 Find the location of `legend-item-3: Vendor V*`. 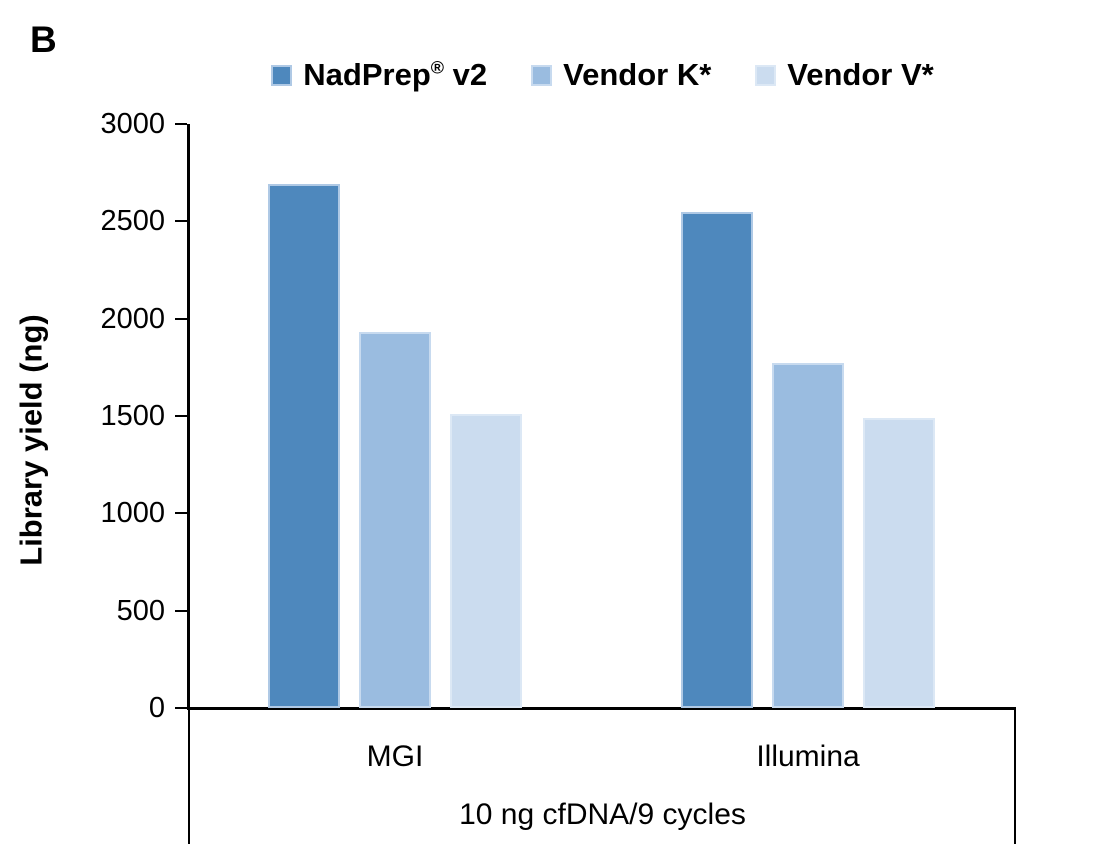

legend-item-3: Vendor V* is located at coordinates (844, 75).